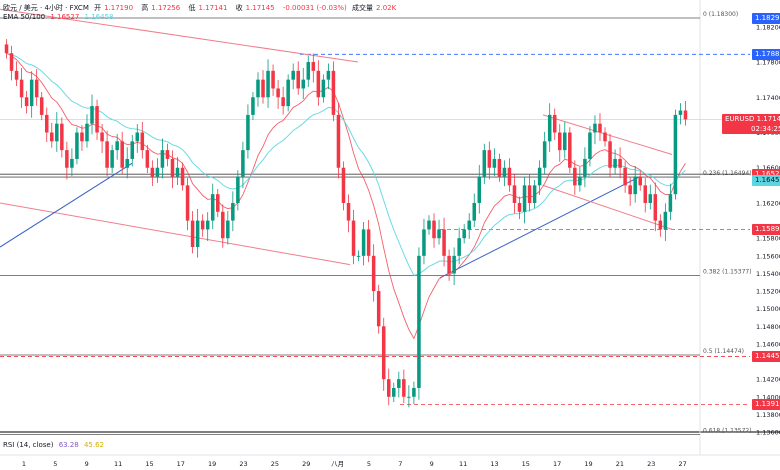 Image resolution: width=780 pixels, height=470 pixels. Describe the element at coordinates (208, 8) in the screenshot. I see `ohlc-low: 低 1.17141` at that location.